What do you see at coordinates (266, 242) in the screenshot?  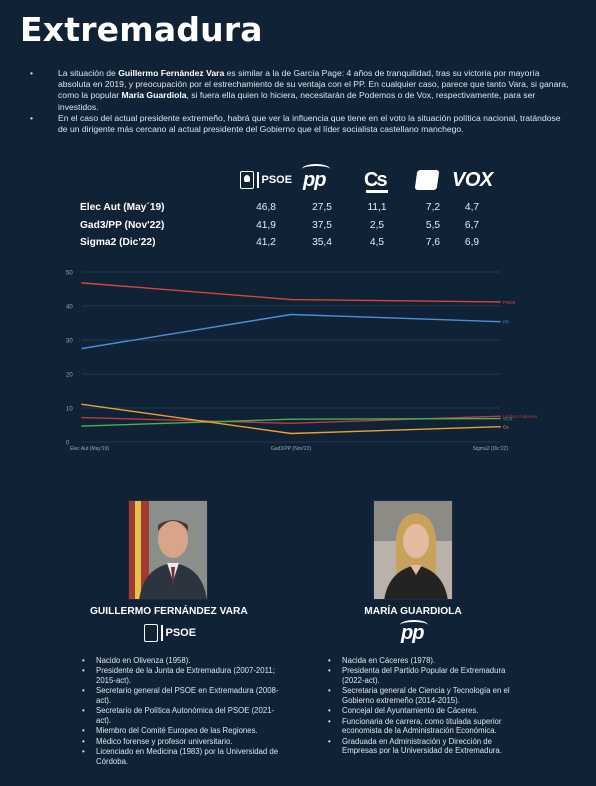 I see `cell-psoe: 41,2` at bounding box center [266, 242].